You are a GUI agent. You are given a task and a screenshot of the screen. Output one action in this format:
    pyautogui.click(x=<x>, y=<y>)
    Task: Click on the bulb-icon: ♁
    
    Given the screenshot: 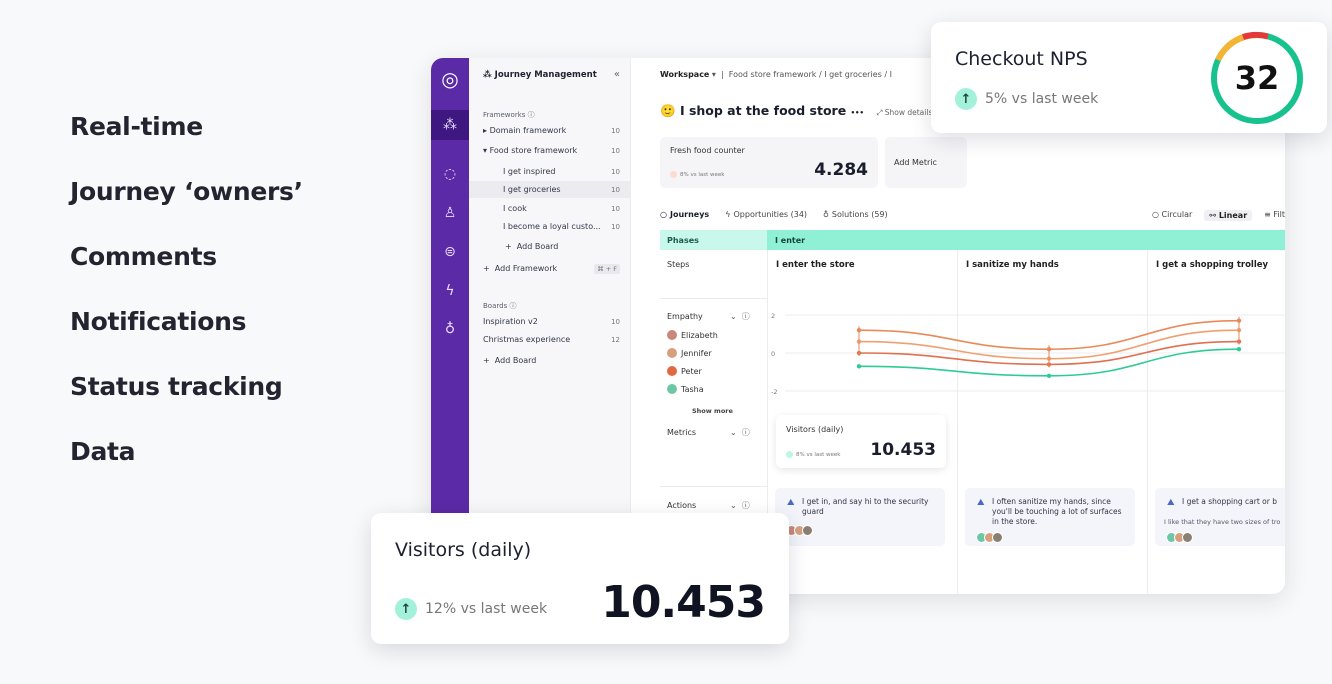 What is the action you would take?
    pyautogui.click(x=450, y=329)
    